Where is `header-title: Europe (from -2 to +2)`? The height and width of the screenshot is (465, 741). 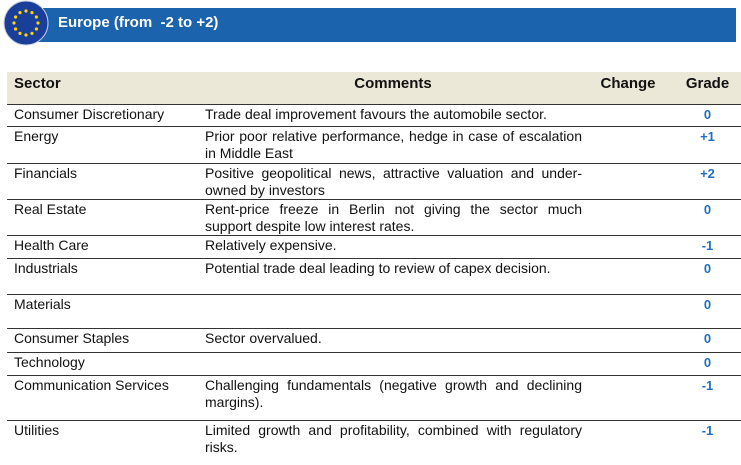 header-title: Europe (from -2 to +2) is located at coordinates (138, 22).